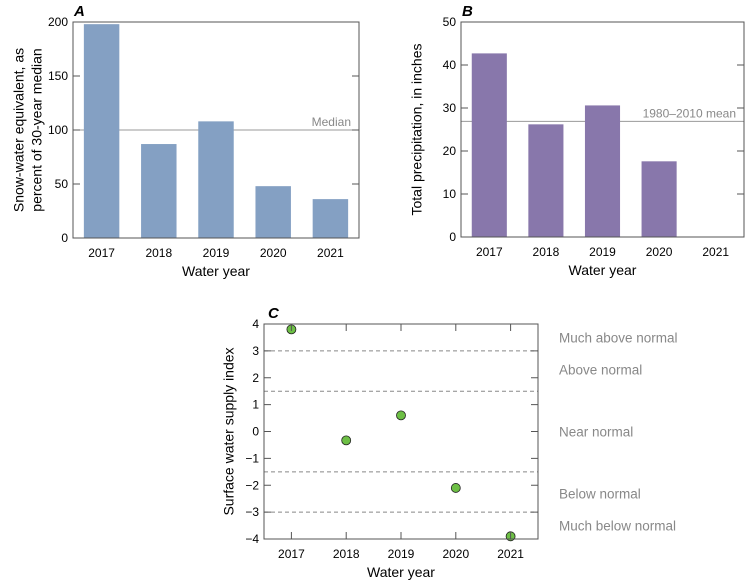 The width and height of the screenshot is (747, 586). Describe the element at coordinates (255, 405) in the screenshot. I see `y-tick-label: 1` at that location.